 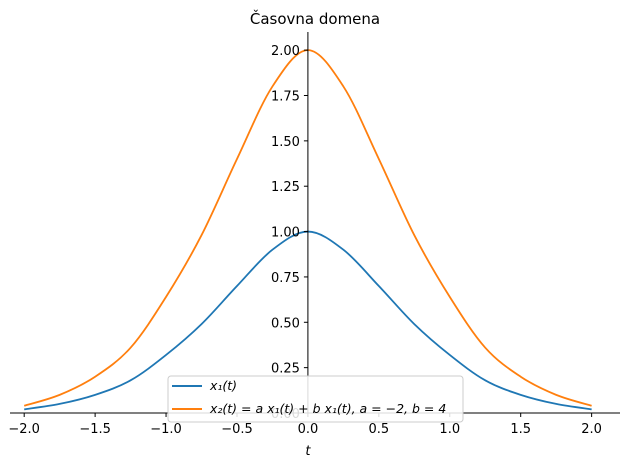 I want to click on y-tick-label: 0.75, so click(x=285, y=278).